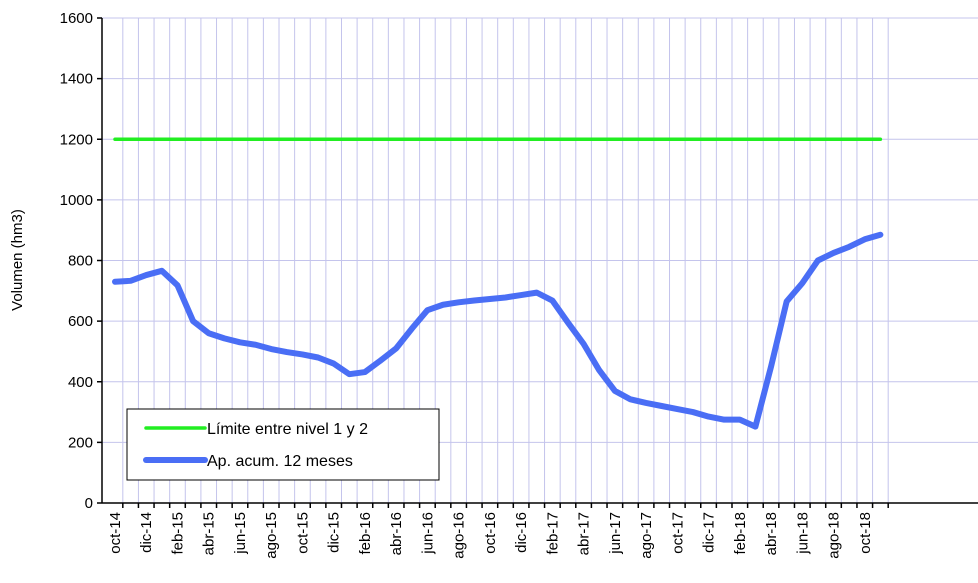  Describe the element at coordinates (76, 139) in the screenshot. I see `y-tick-label: 1200` at that location.